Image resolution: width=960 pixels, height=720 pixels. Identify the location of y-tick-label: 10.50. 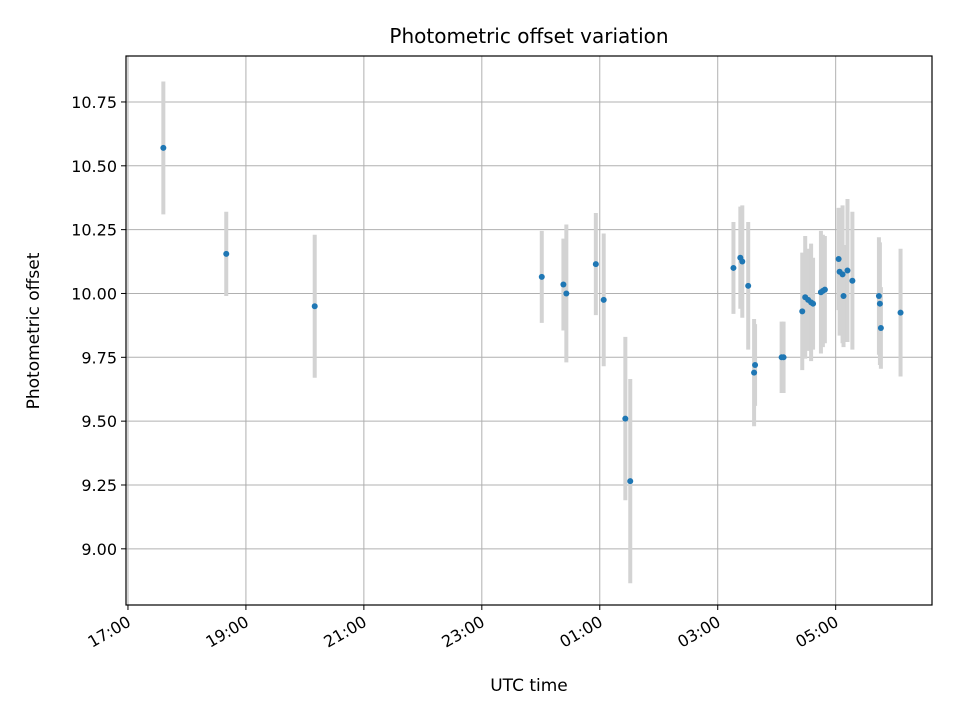
(94, 166).